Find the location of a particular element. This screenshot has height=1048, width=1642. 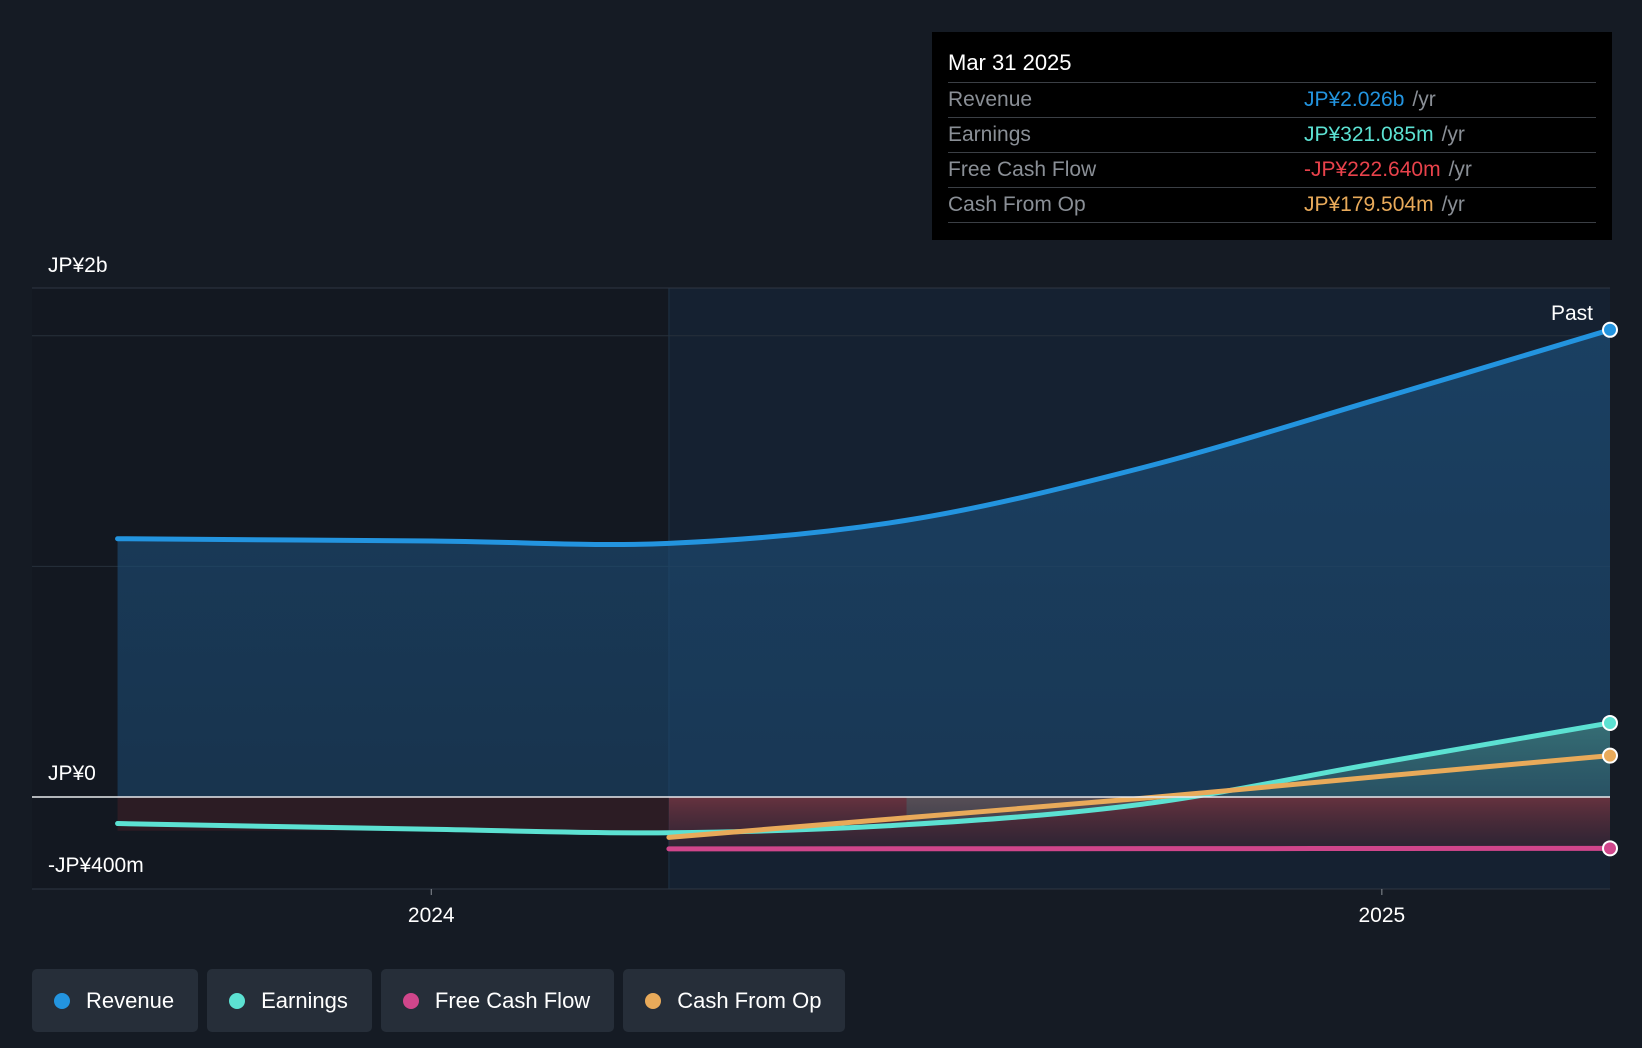

y-tick-label: -JP¥400m is located at coordinates (96, 865).